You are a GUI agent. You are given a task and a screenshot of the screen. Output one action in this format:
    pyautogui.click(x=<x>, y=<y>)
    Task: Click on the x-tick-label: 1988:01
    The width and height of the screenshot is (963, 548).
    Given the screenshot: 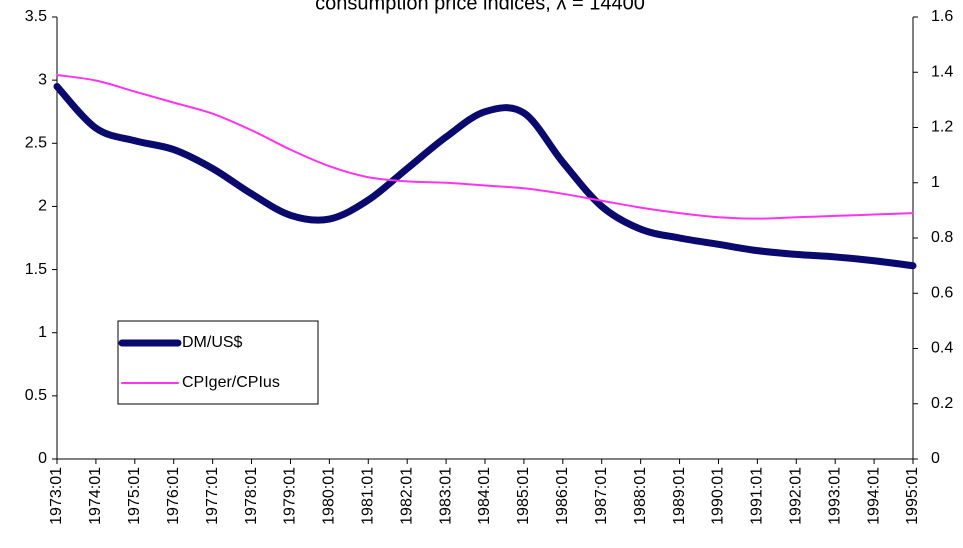 What is the action you would take?
    pyautogui.click(x=640, y=496)
    